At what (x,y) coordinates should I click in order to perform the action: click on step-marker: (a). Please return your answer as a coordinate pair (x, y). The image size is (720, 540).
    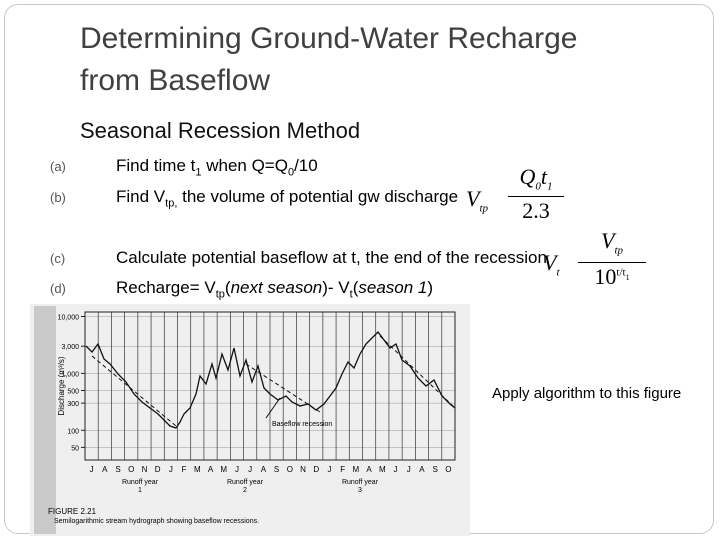
    Looking at the image, I should click on (58, 166).